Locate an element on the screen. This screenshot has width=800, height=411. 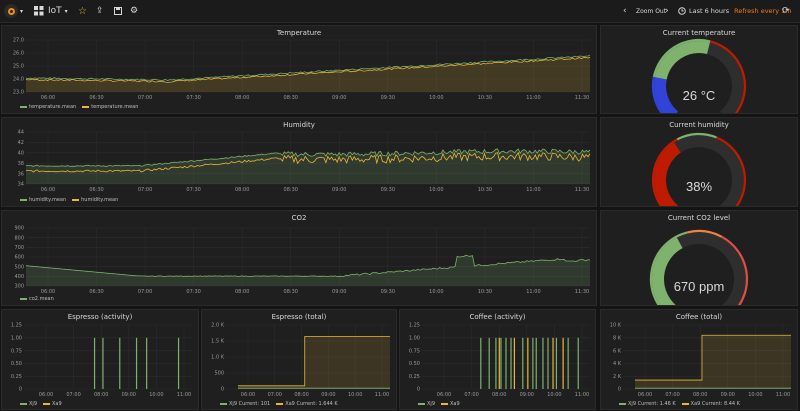
y-tick-label: 42 is located at coordinates (21, 143).